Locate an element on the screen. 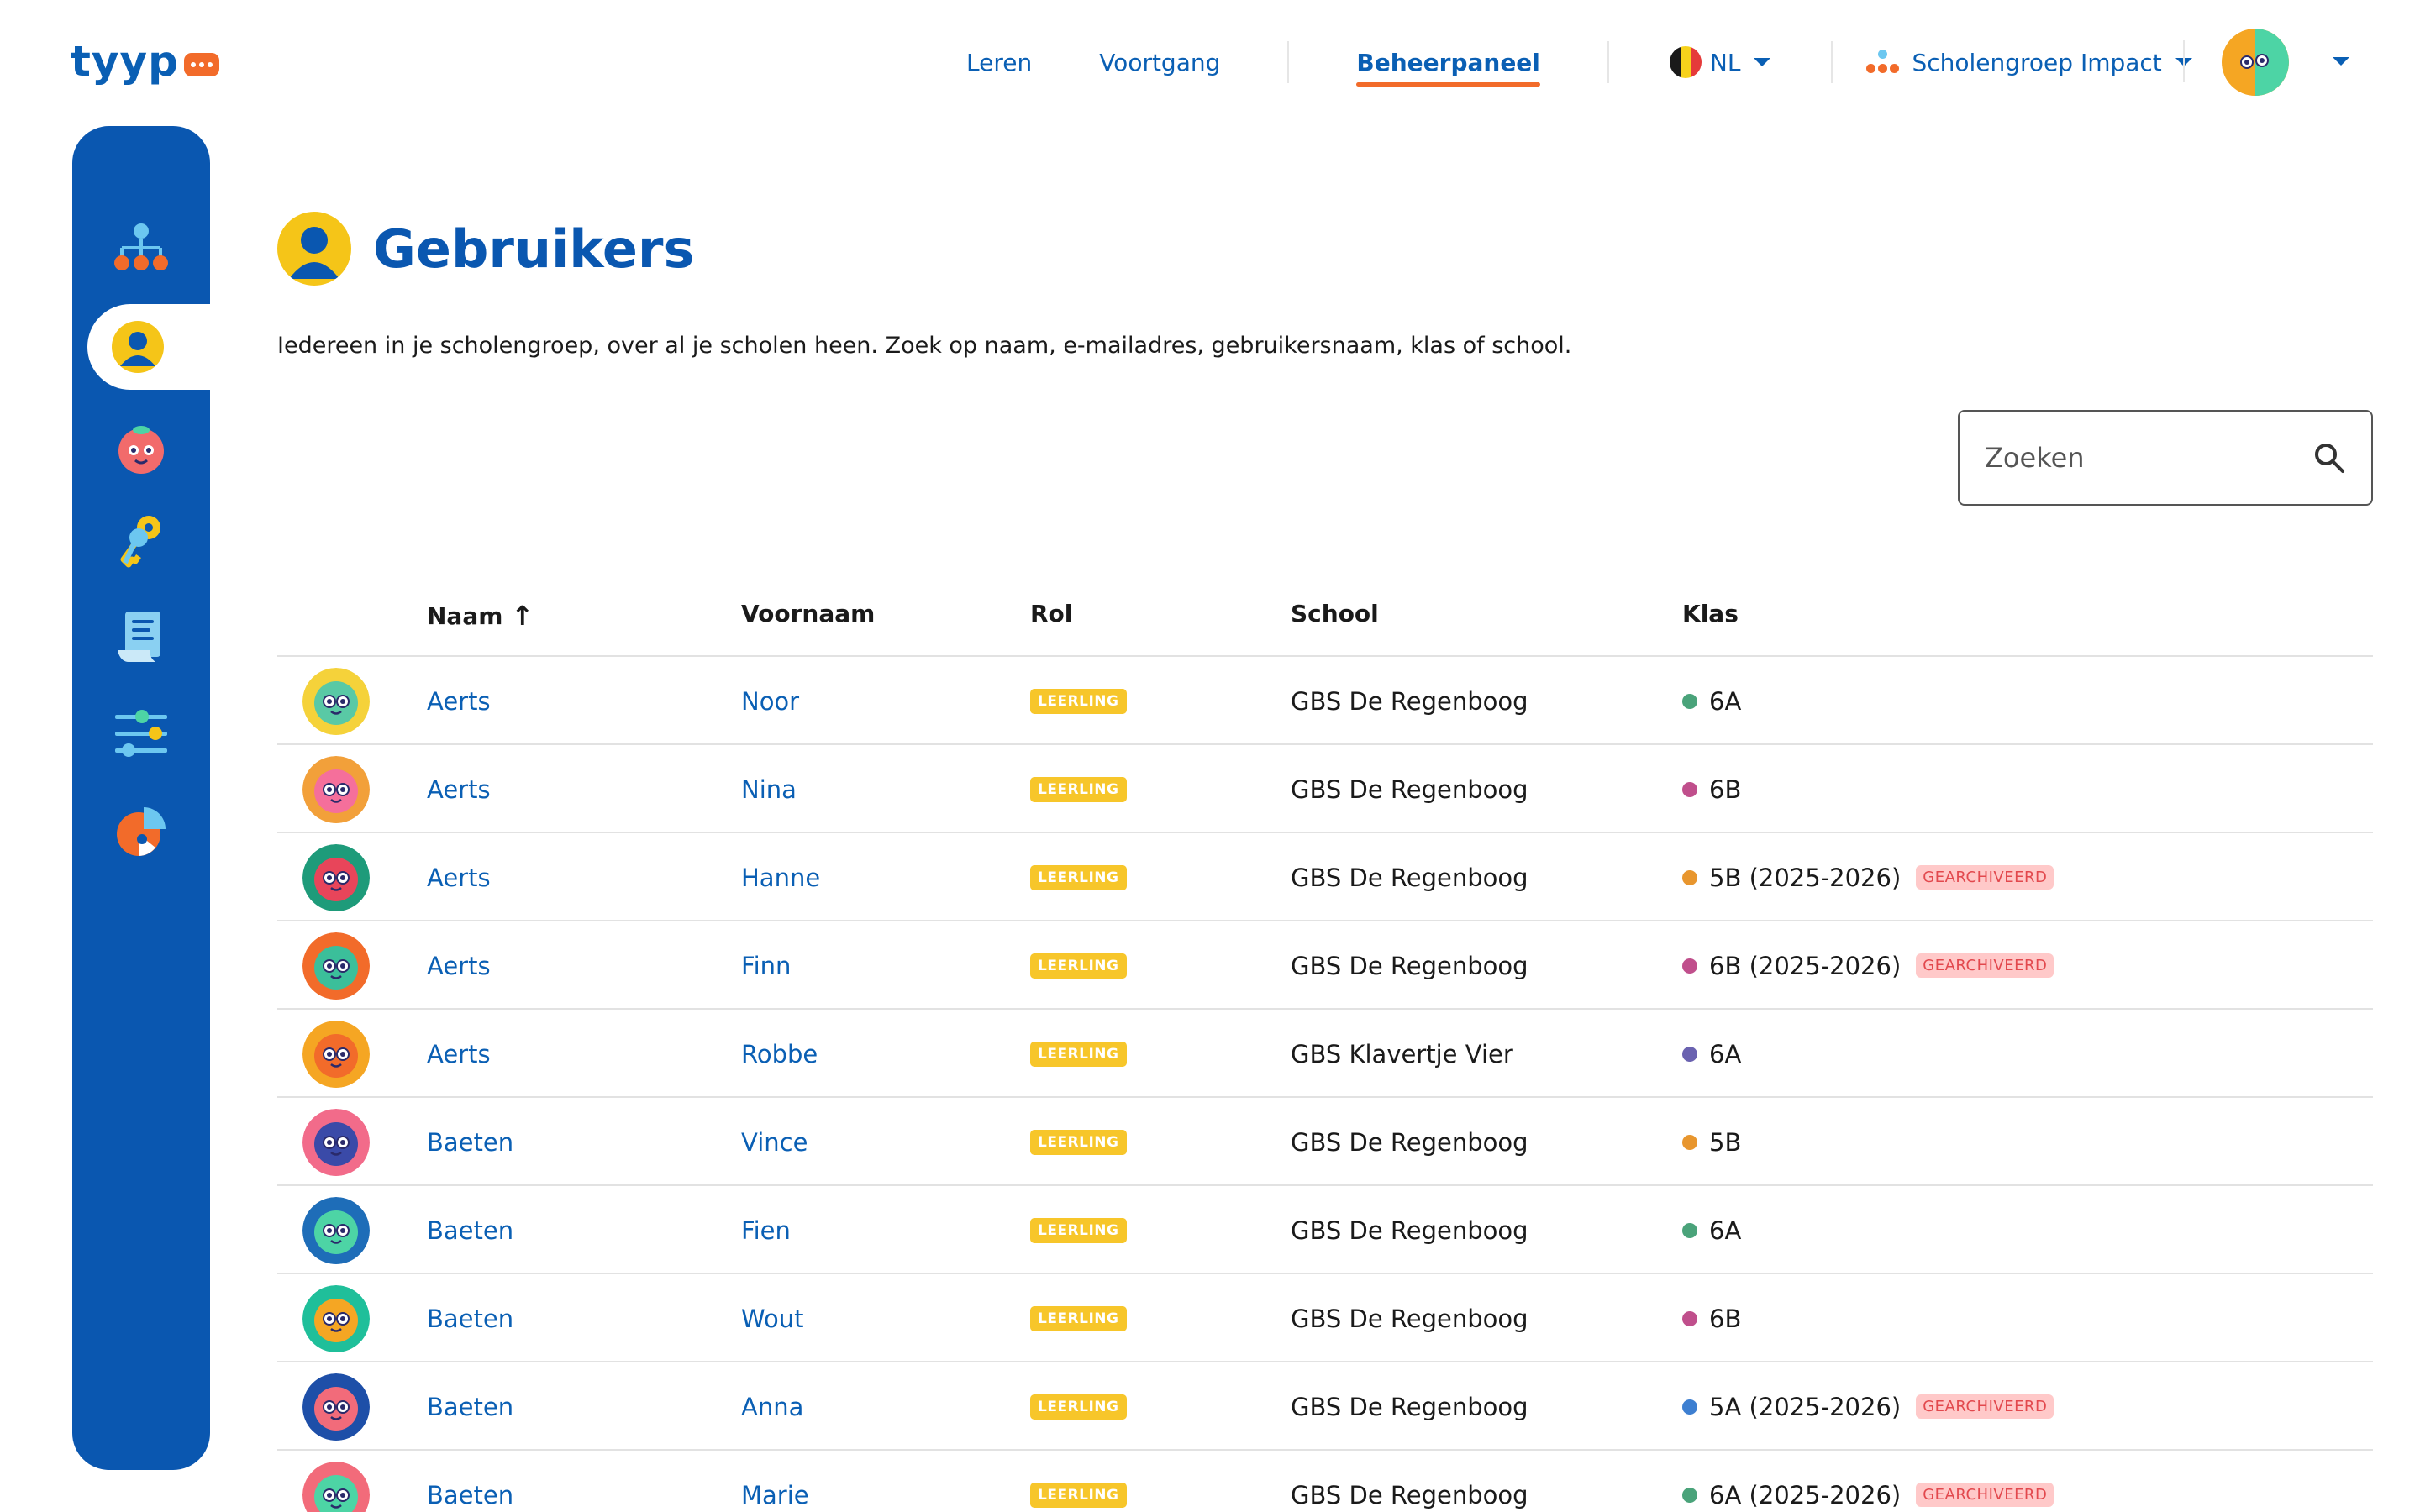 The image size is (2420, 1512). sidebar-item-users is located at coordinates (138, 347).